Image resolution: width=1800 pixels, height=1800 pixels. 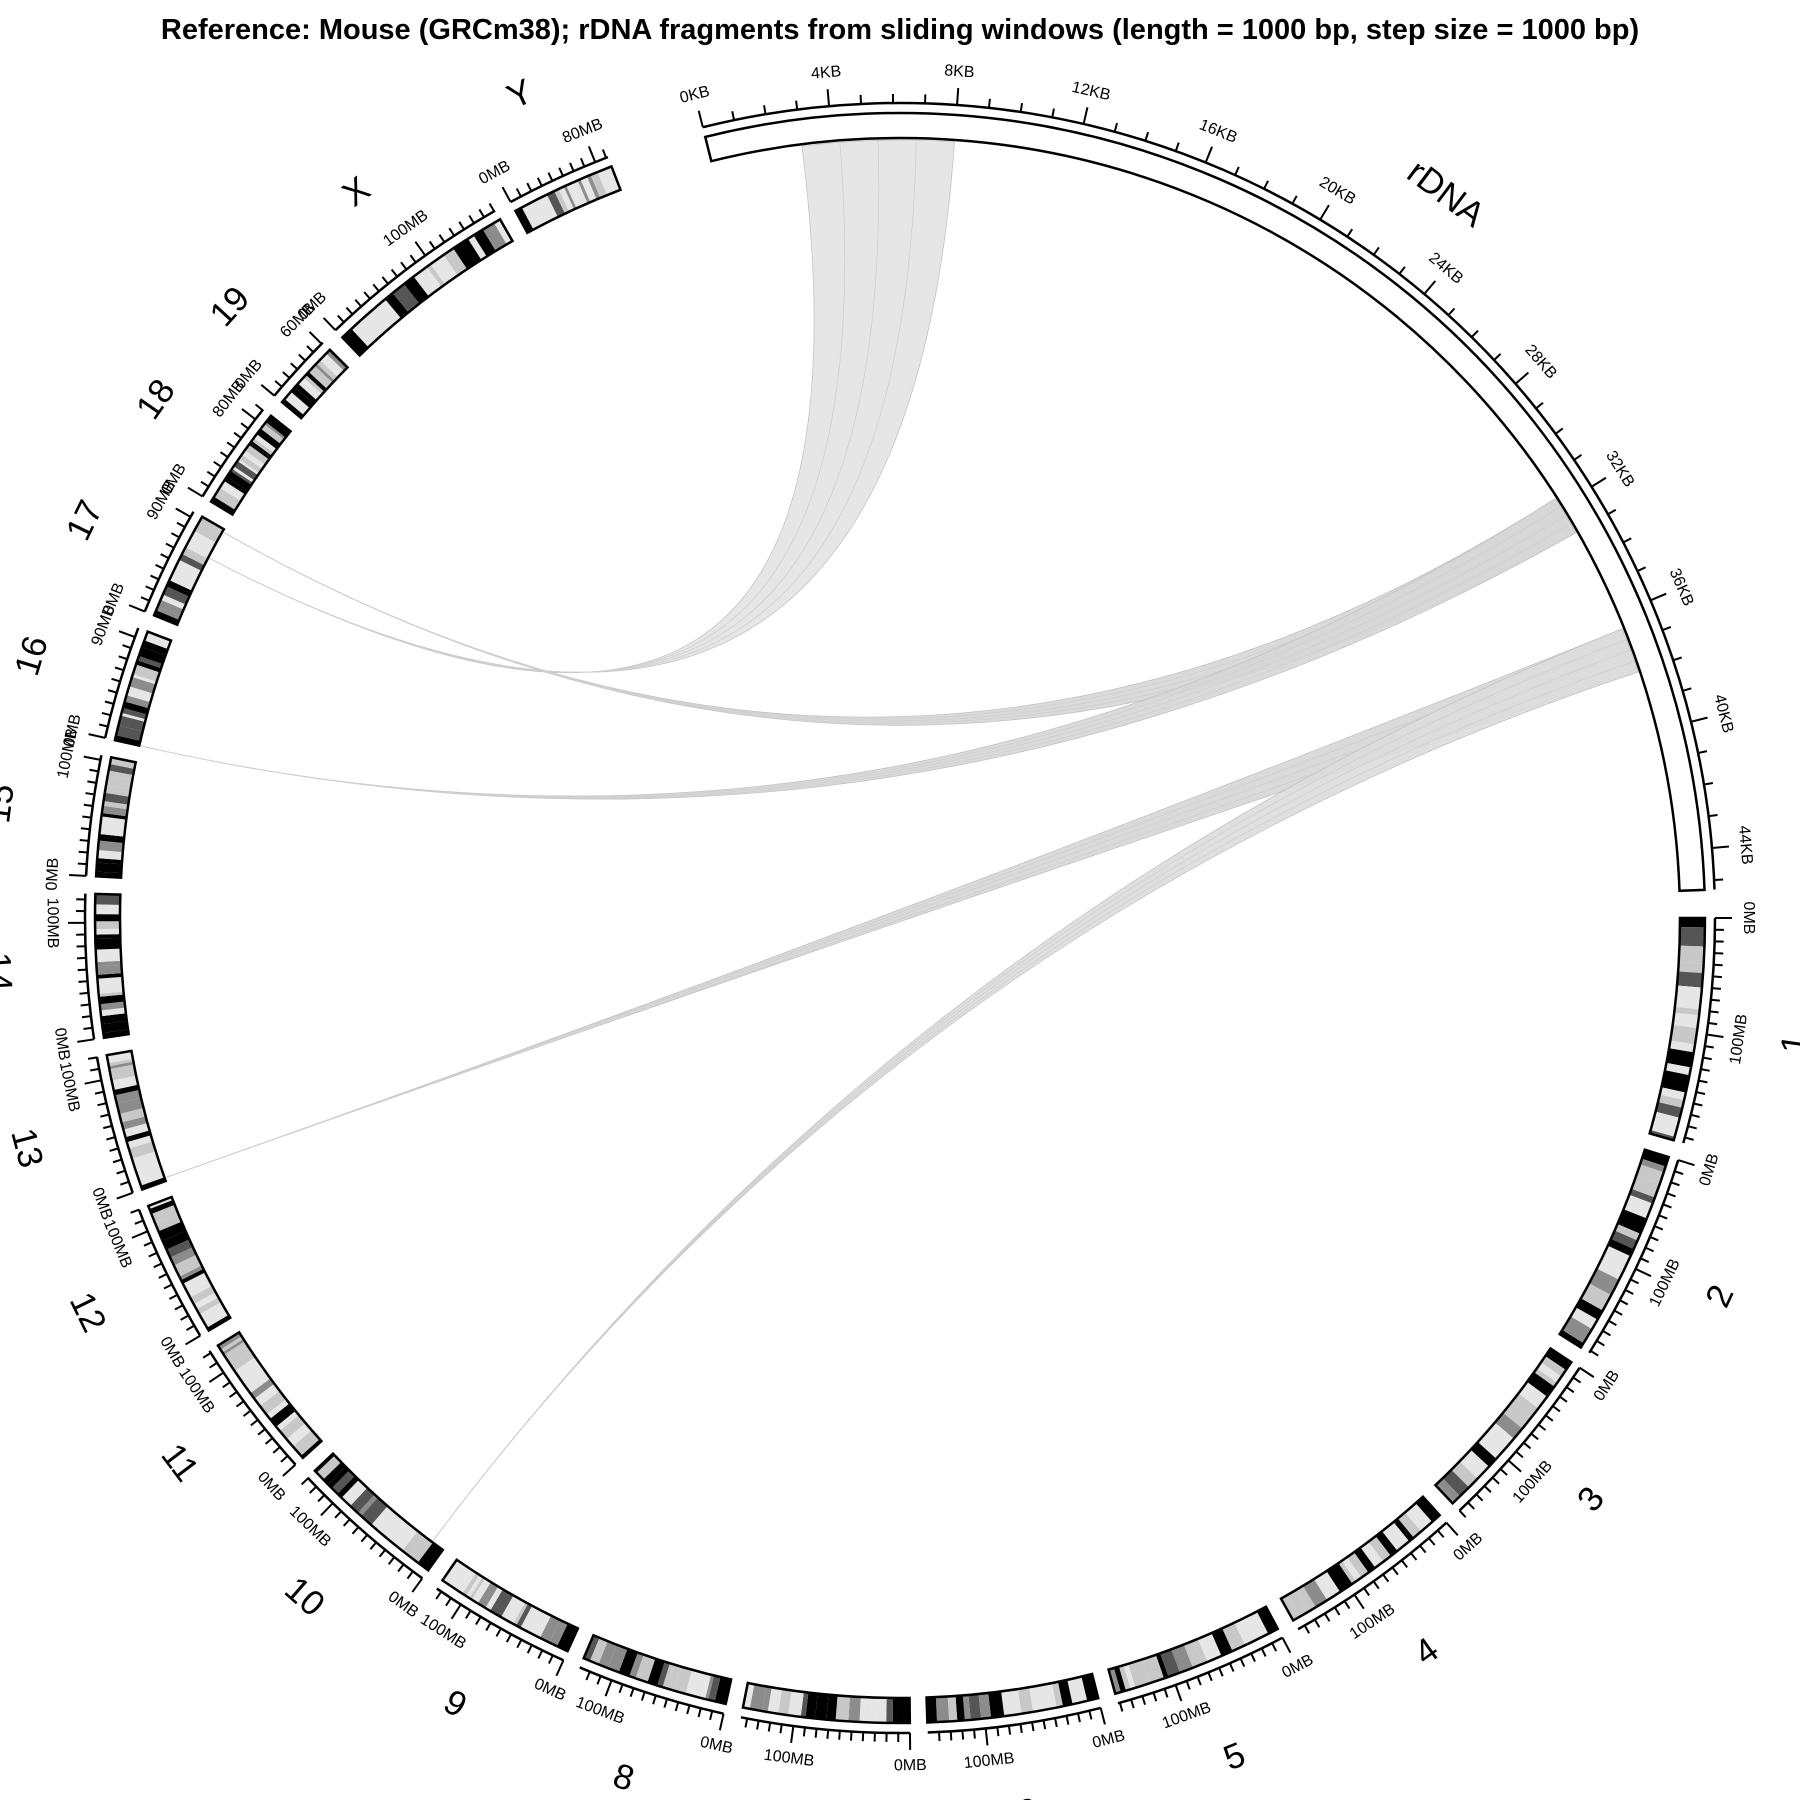 I want to click on tick-label-rdna-40: 40KB, so click(x=1723, y=714).